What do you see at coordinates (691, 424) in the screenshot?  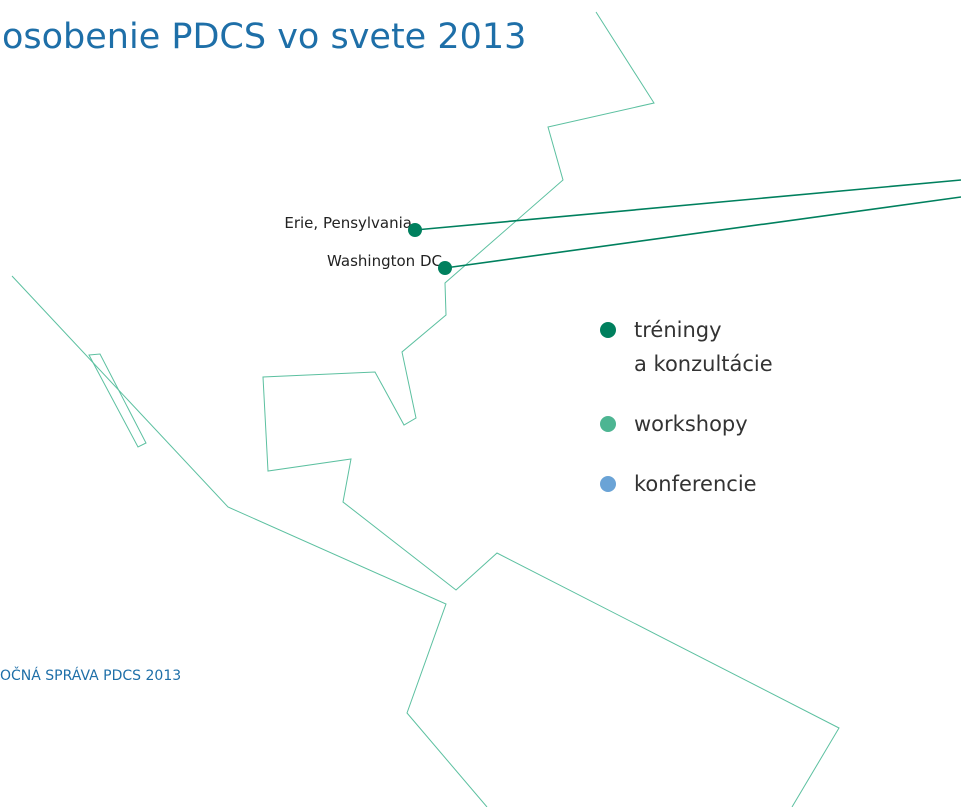 I see `legend-label: workshopy` at bounding box center [691, 424].